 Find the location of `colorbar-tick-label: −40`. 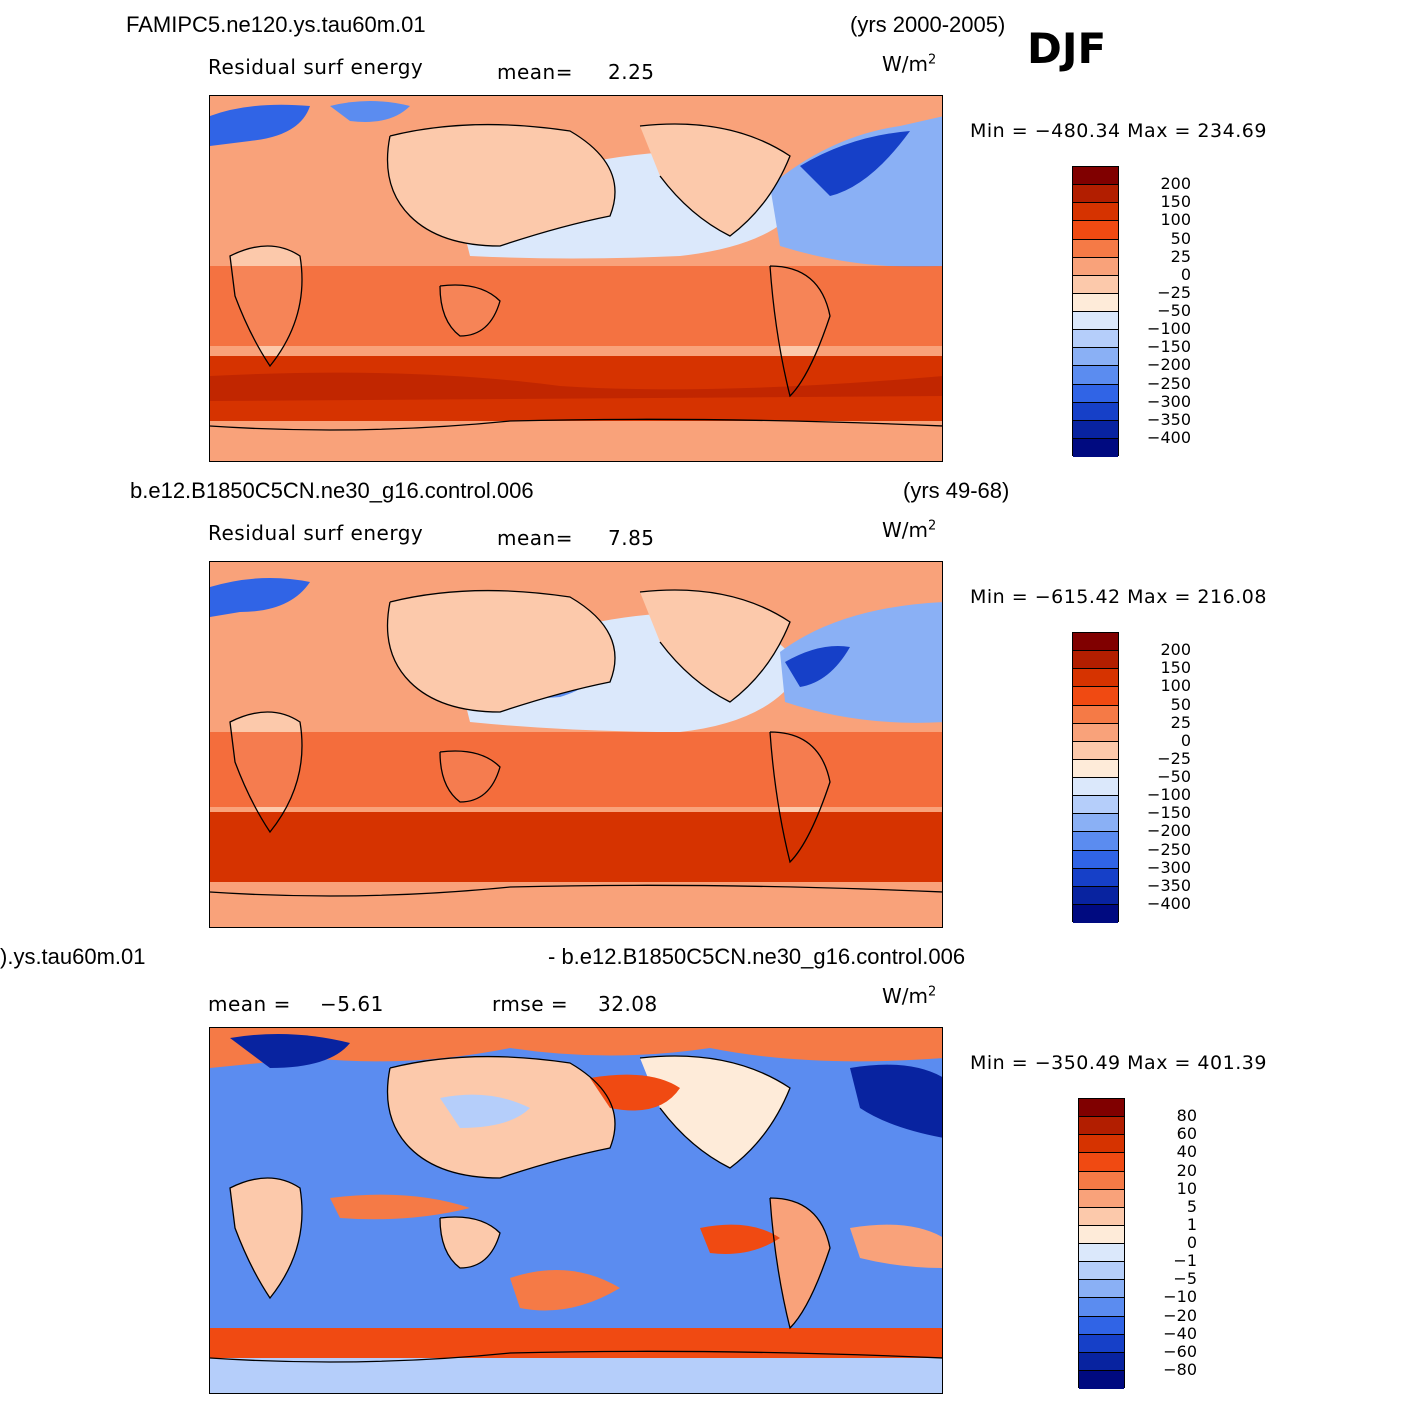

colorbar-tick-label: −40 is located at coordinates (1180, 1333).